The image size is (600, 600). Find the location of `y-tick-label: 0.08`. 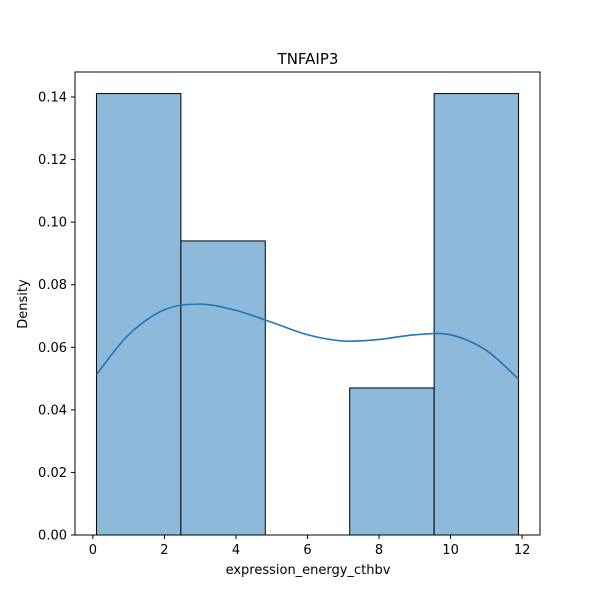

y-tick-label: 0.08 is located at coordinates (52, 285).